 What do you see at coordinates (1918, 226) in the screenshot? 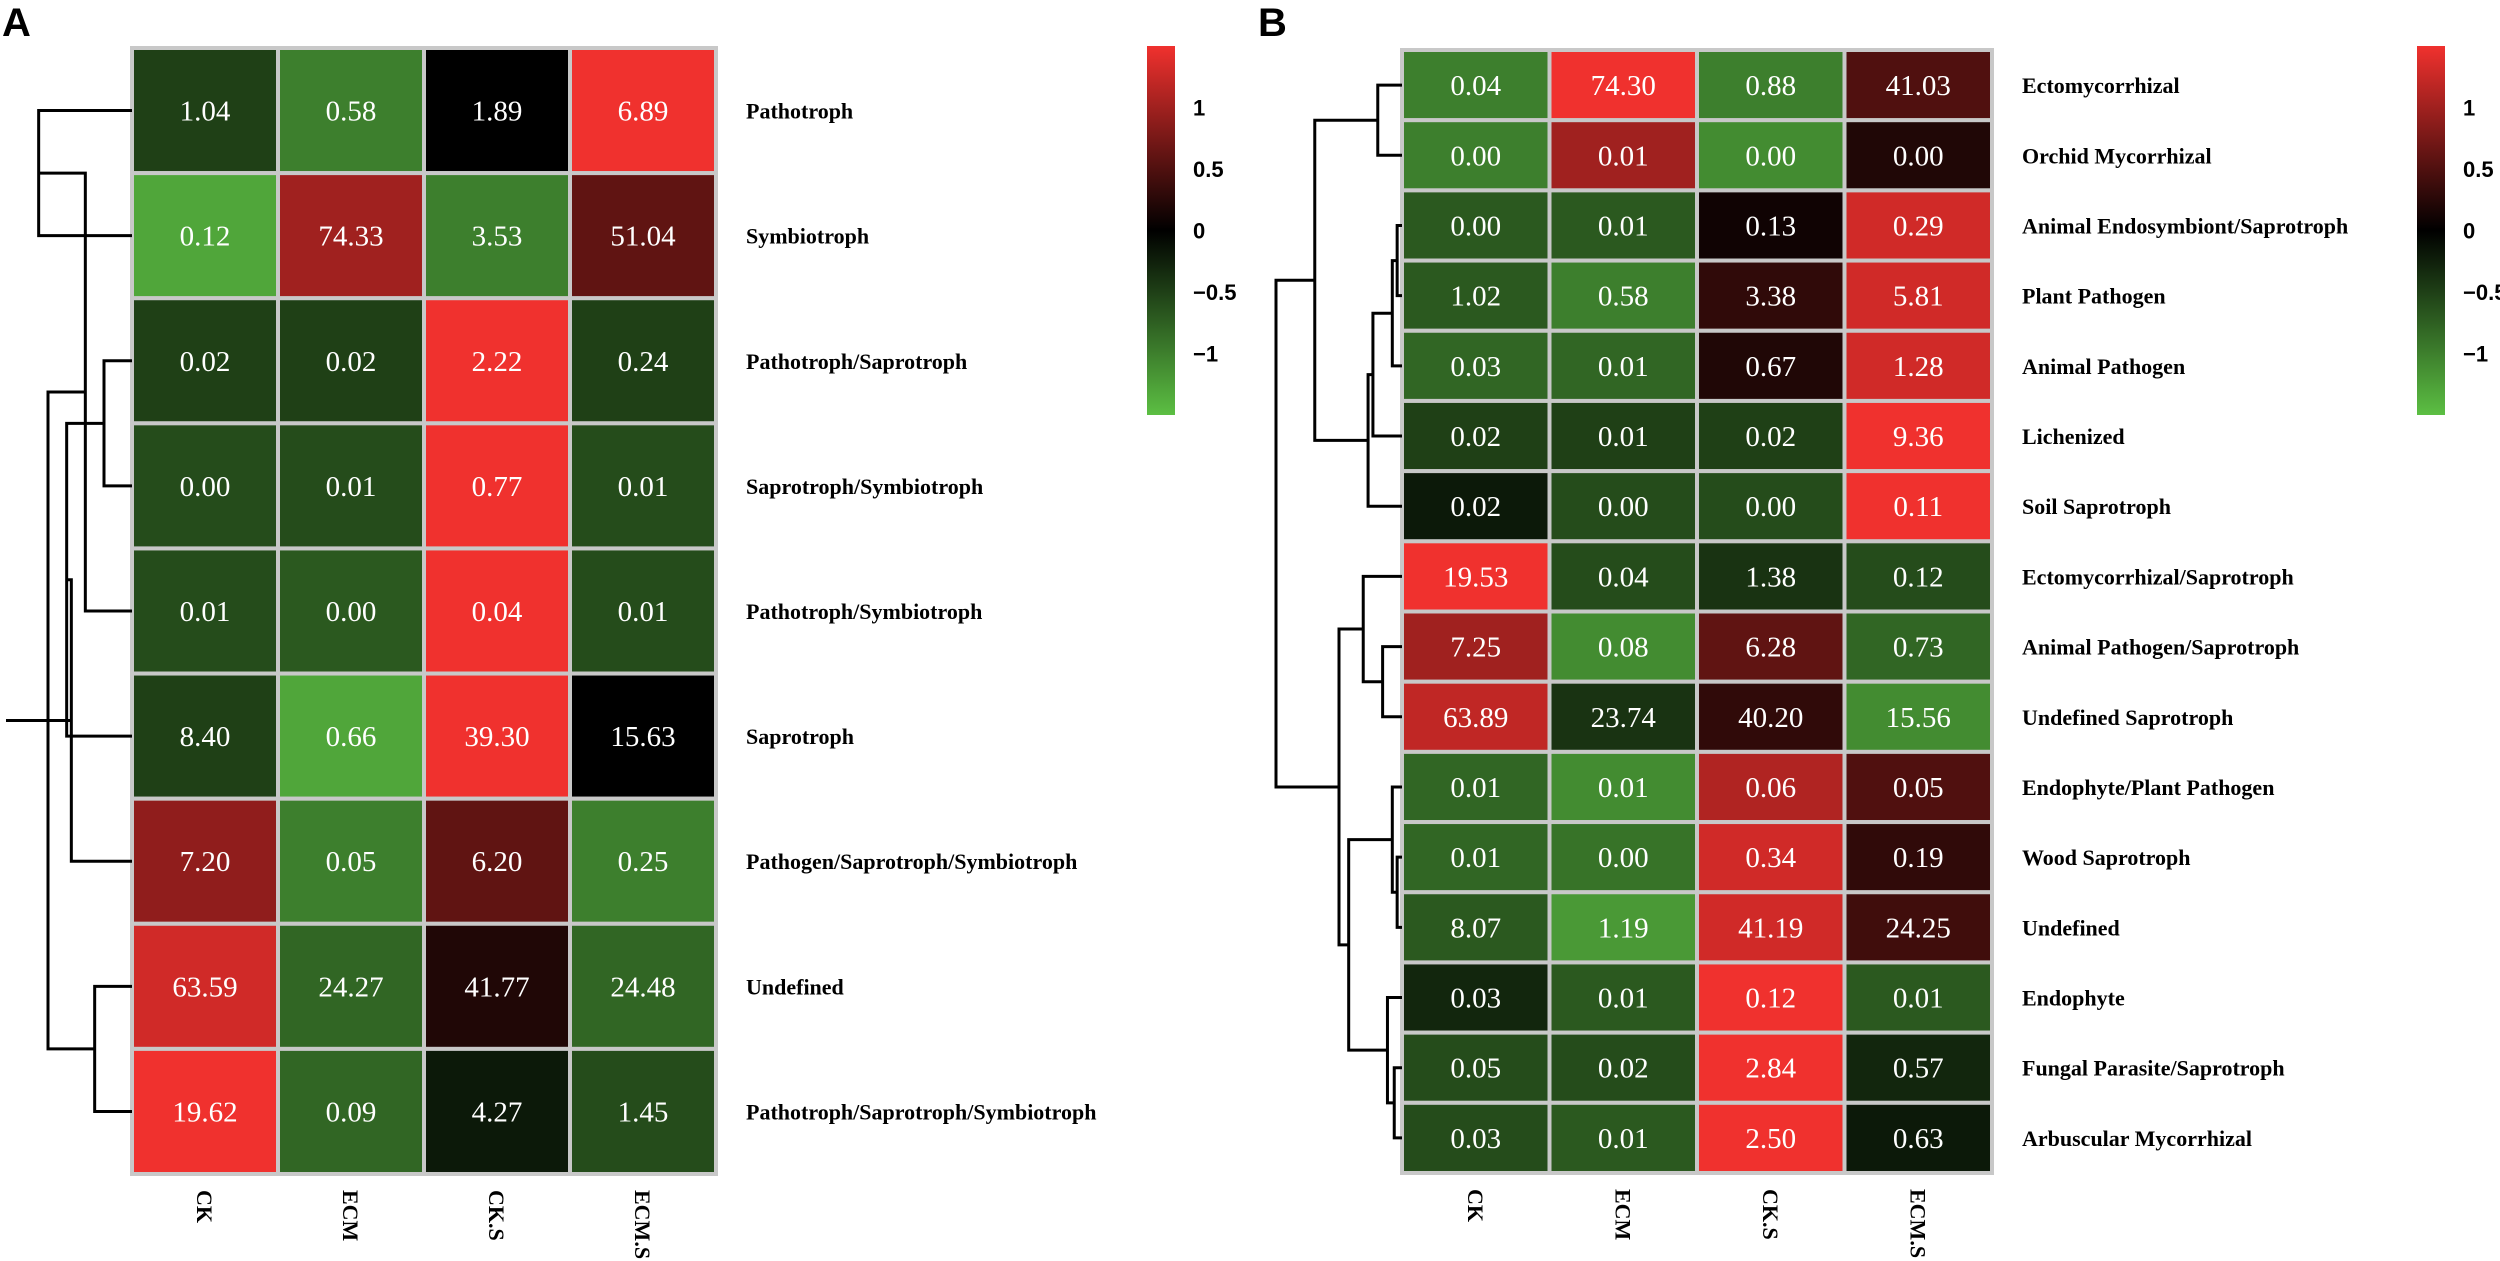
I see `cell-value-label: 0.29` at bounding box center [1918, 226].